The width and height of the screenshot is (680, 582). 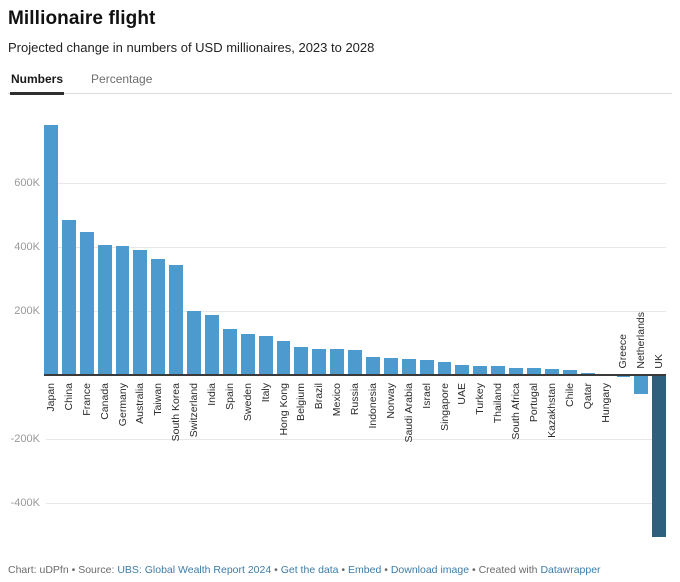 What do you see at coordinates (641, 340) in the screenshot?
I see `bar-label: Netherlands` at bounding box center [641, 340].